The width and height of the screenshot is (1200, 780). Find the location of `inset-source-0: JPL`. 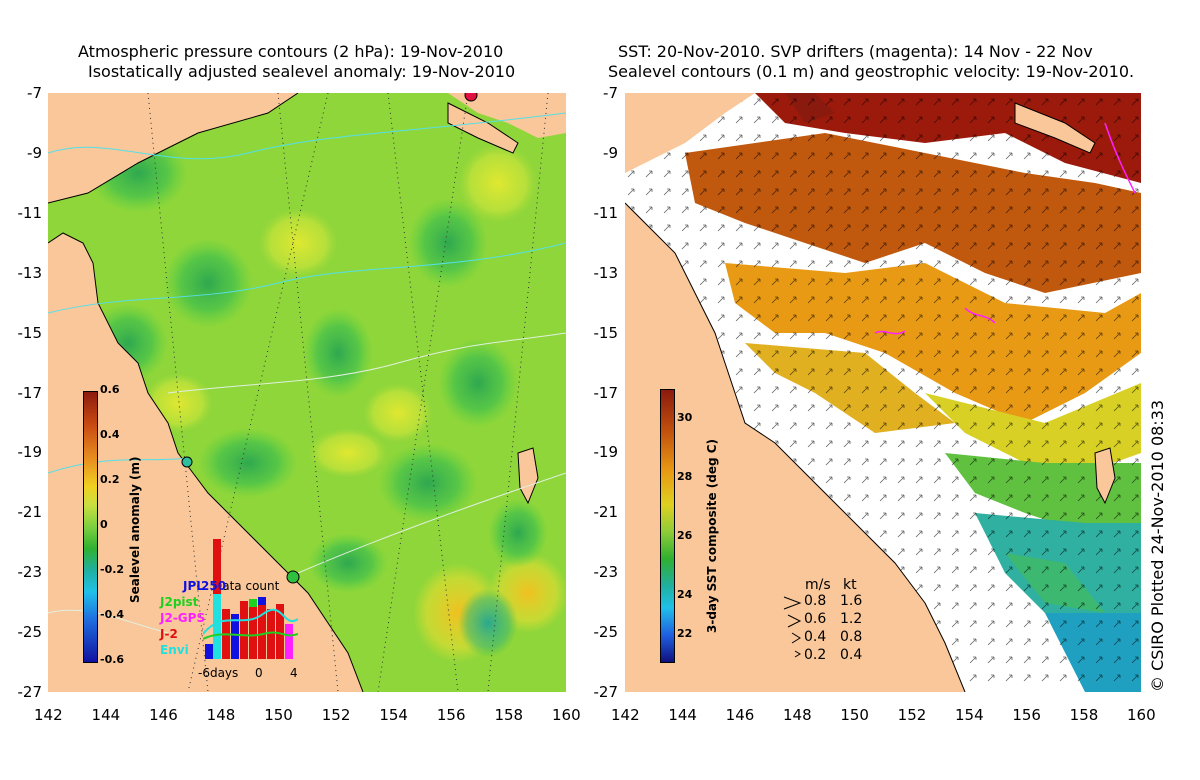

inset-source-0: JPL is located at coordinates (193, 586).